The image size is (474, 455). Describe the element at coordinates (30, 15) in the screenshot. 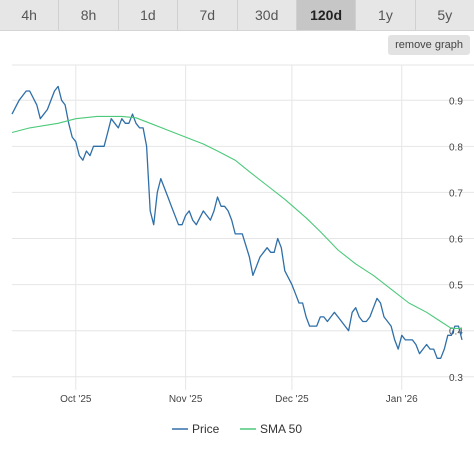

I see `tab-4h: 4h` at that location.